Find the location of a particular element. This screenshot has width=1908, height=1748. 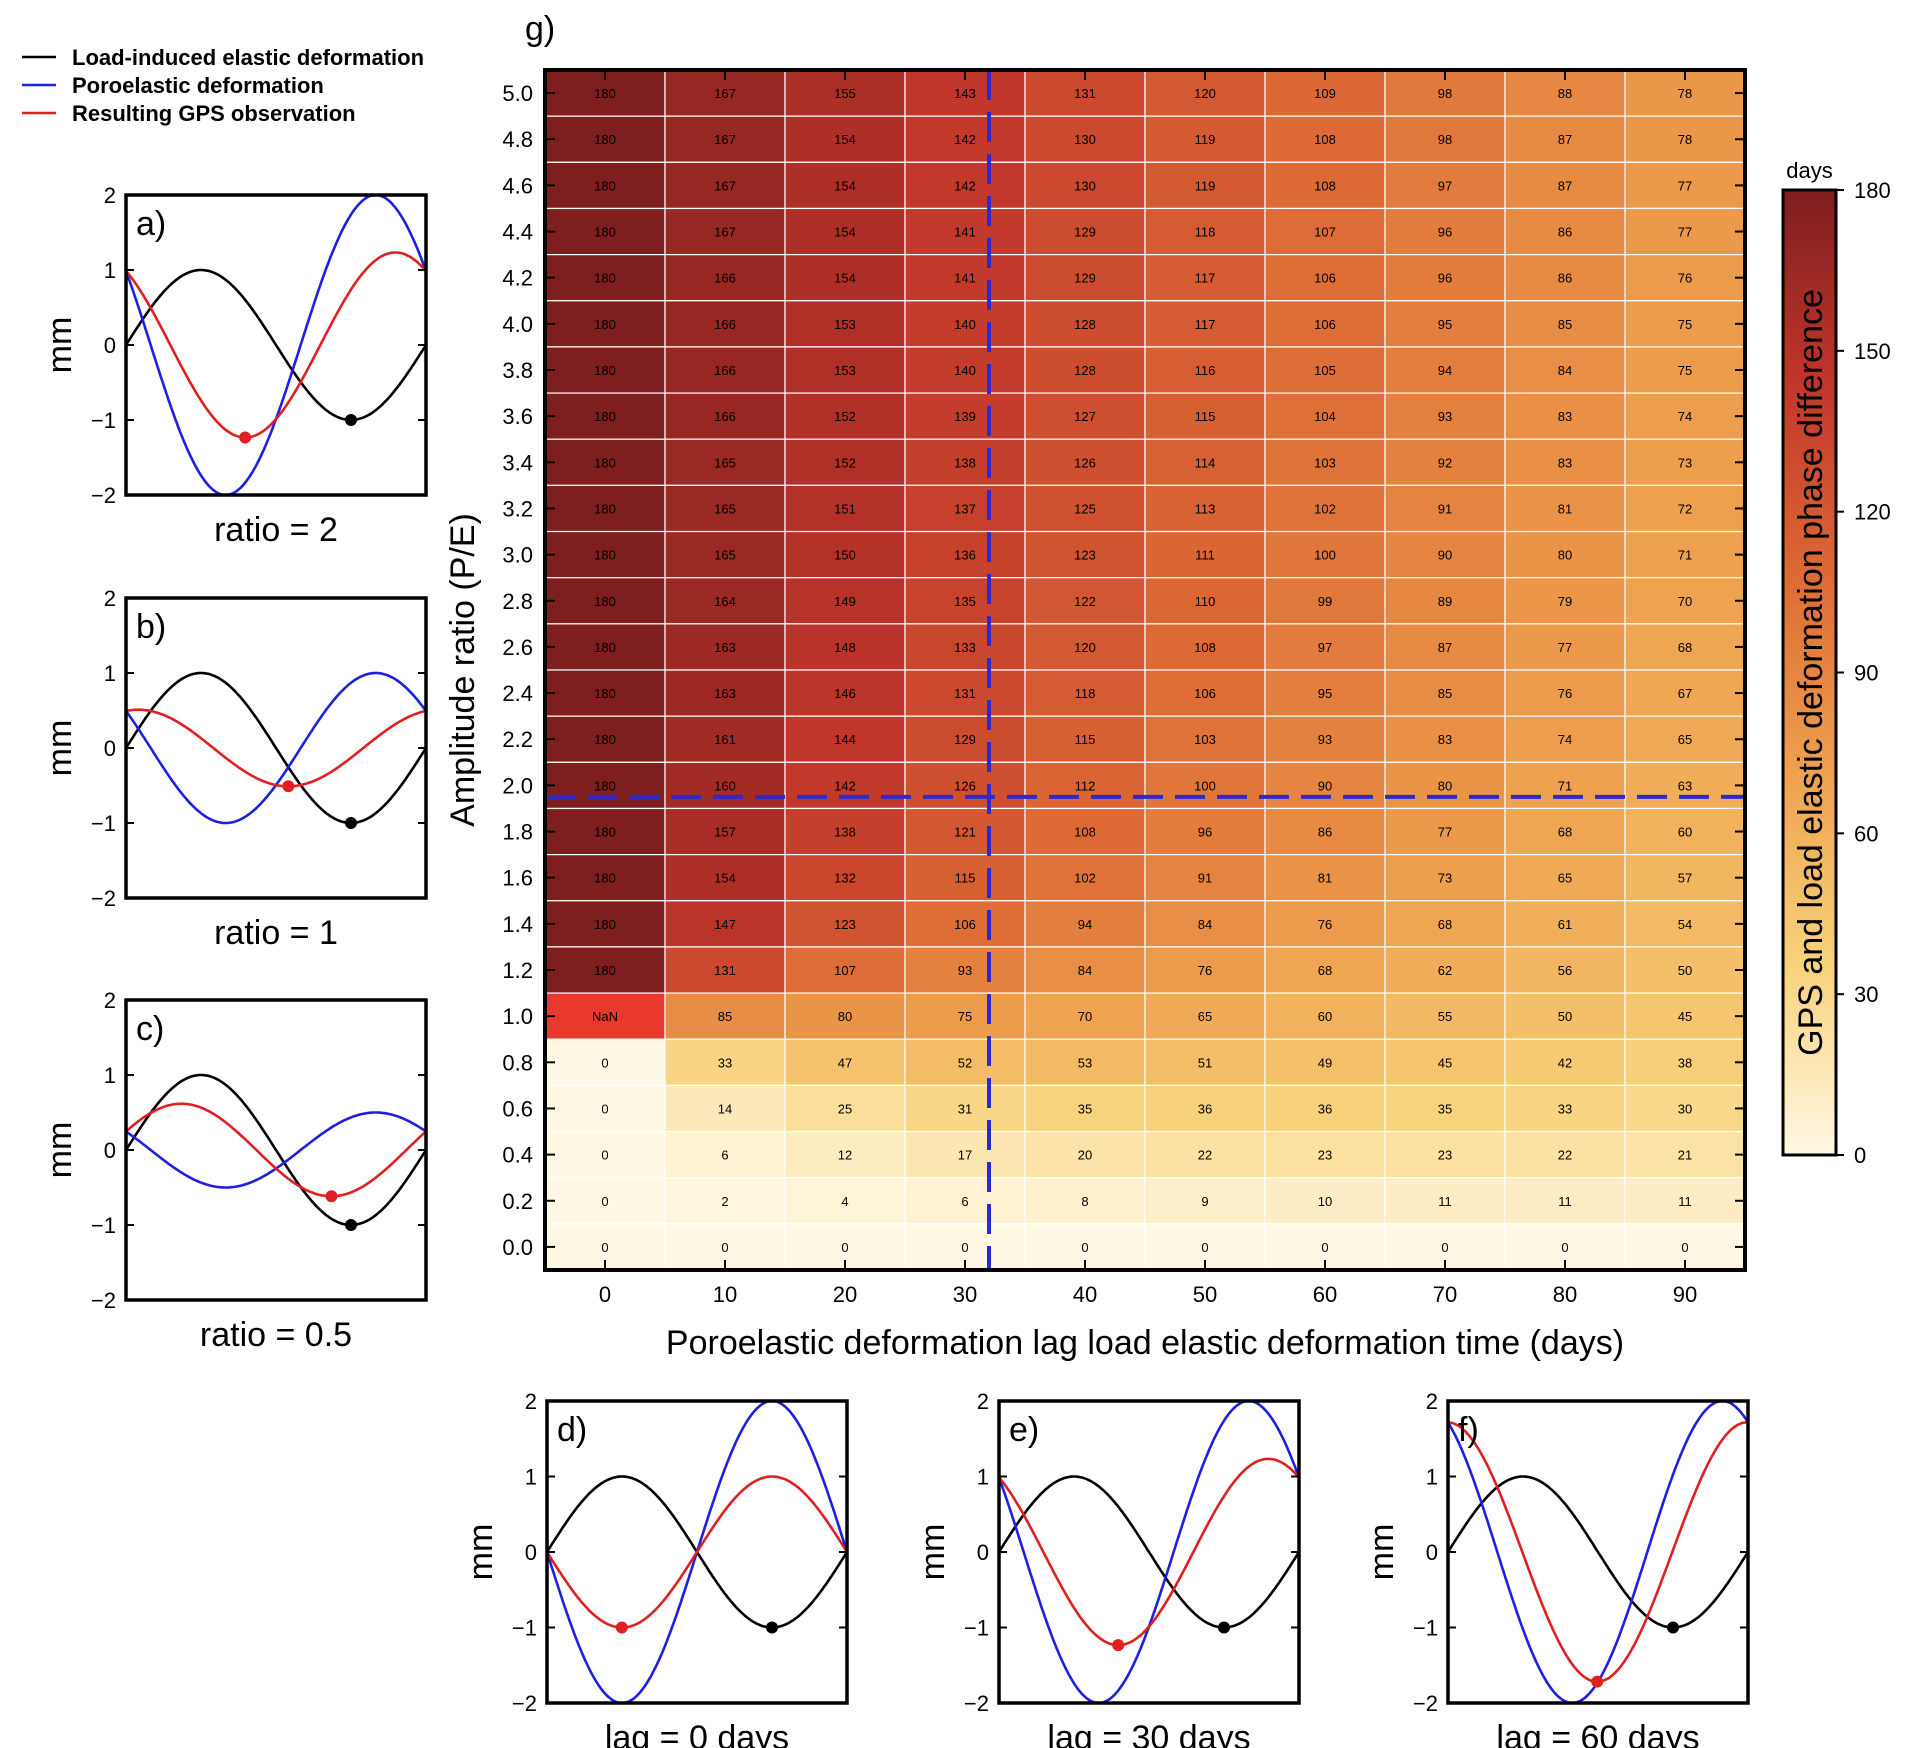

heatmap-cell-label: 128 is located at coordinates (1085, 324).